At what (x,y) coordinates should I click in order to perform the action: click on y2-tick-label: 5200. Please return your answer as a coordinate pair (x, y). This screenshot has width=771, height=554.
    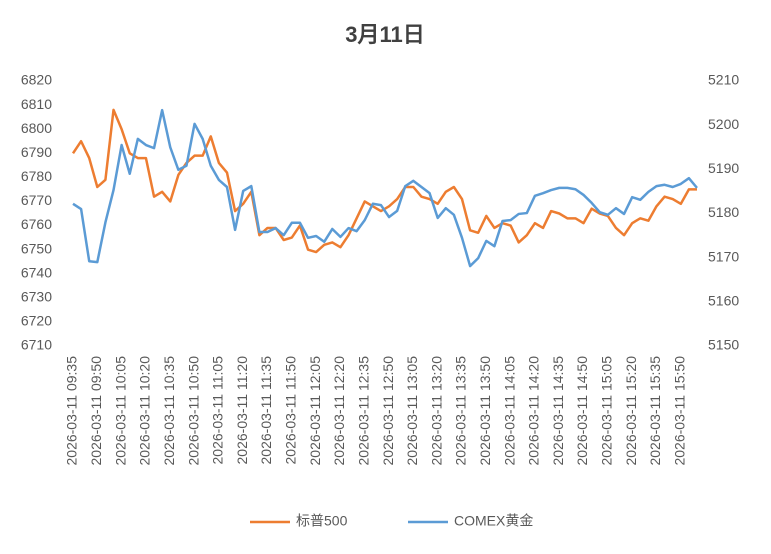
    Looking at the image, I should click on (723, 124).